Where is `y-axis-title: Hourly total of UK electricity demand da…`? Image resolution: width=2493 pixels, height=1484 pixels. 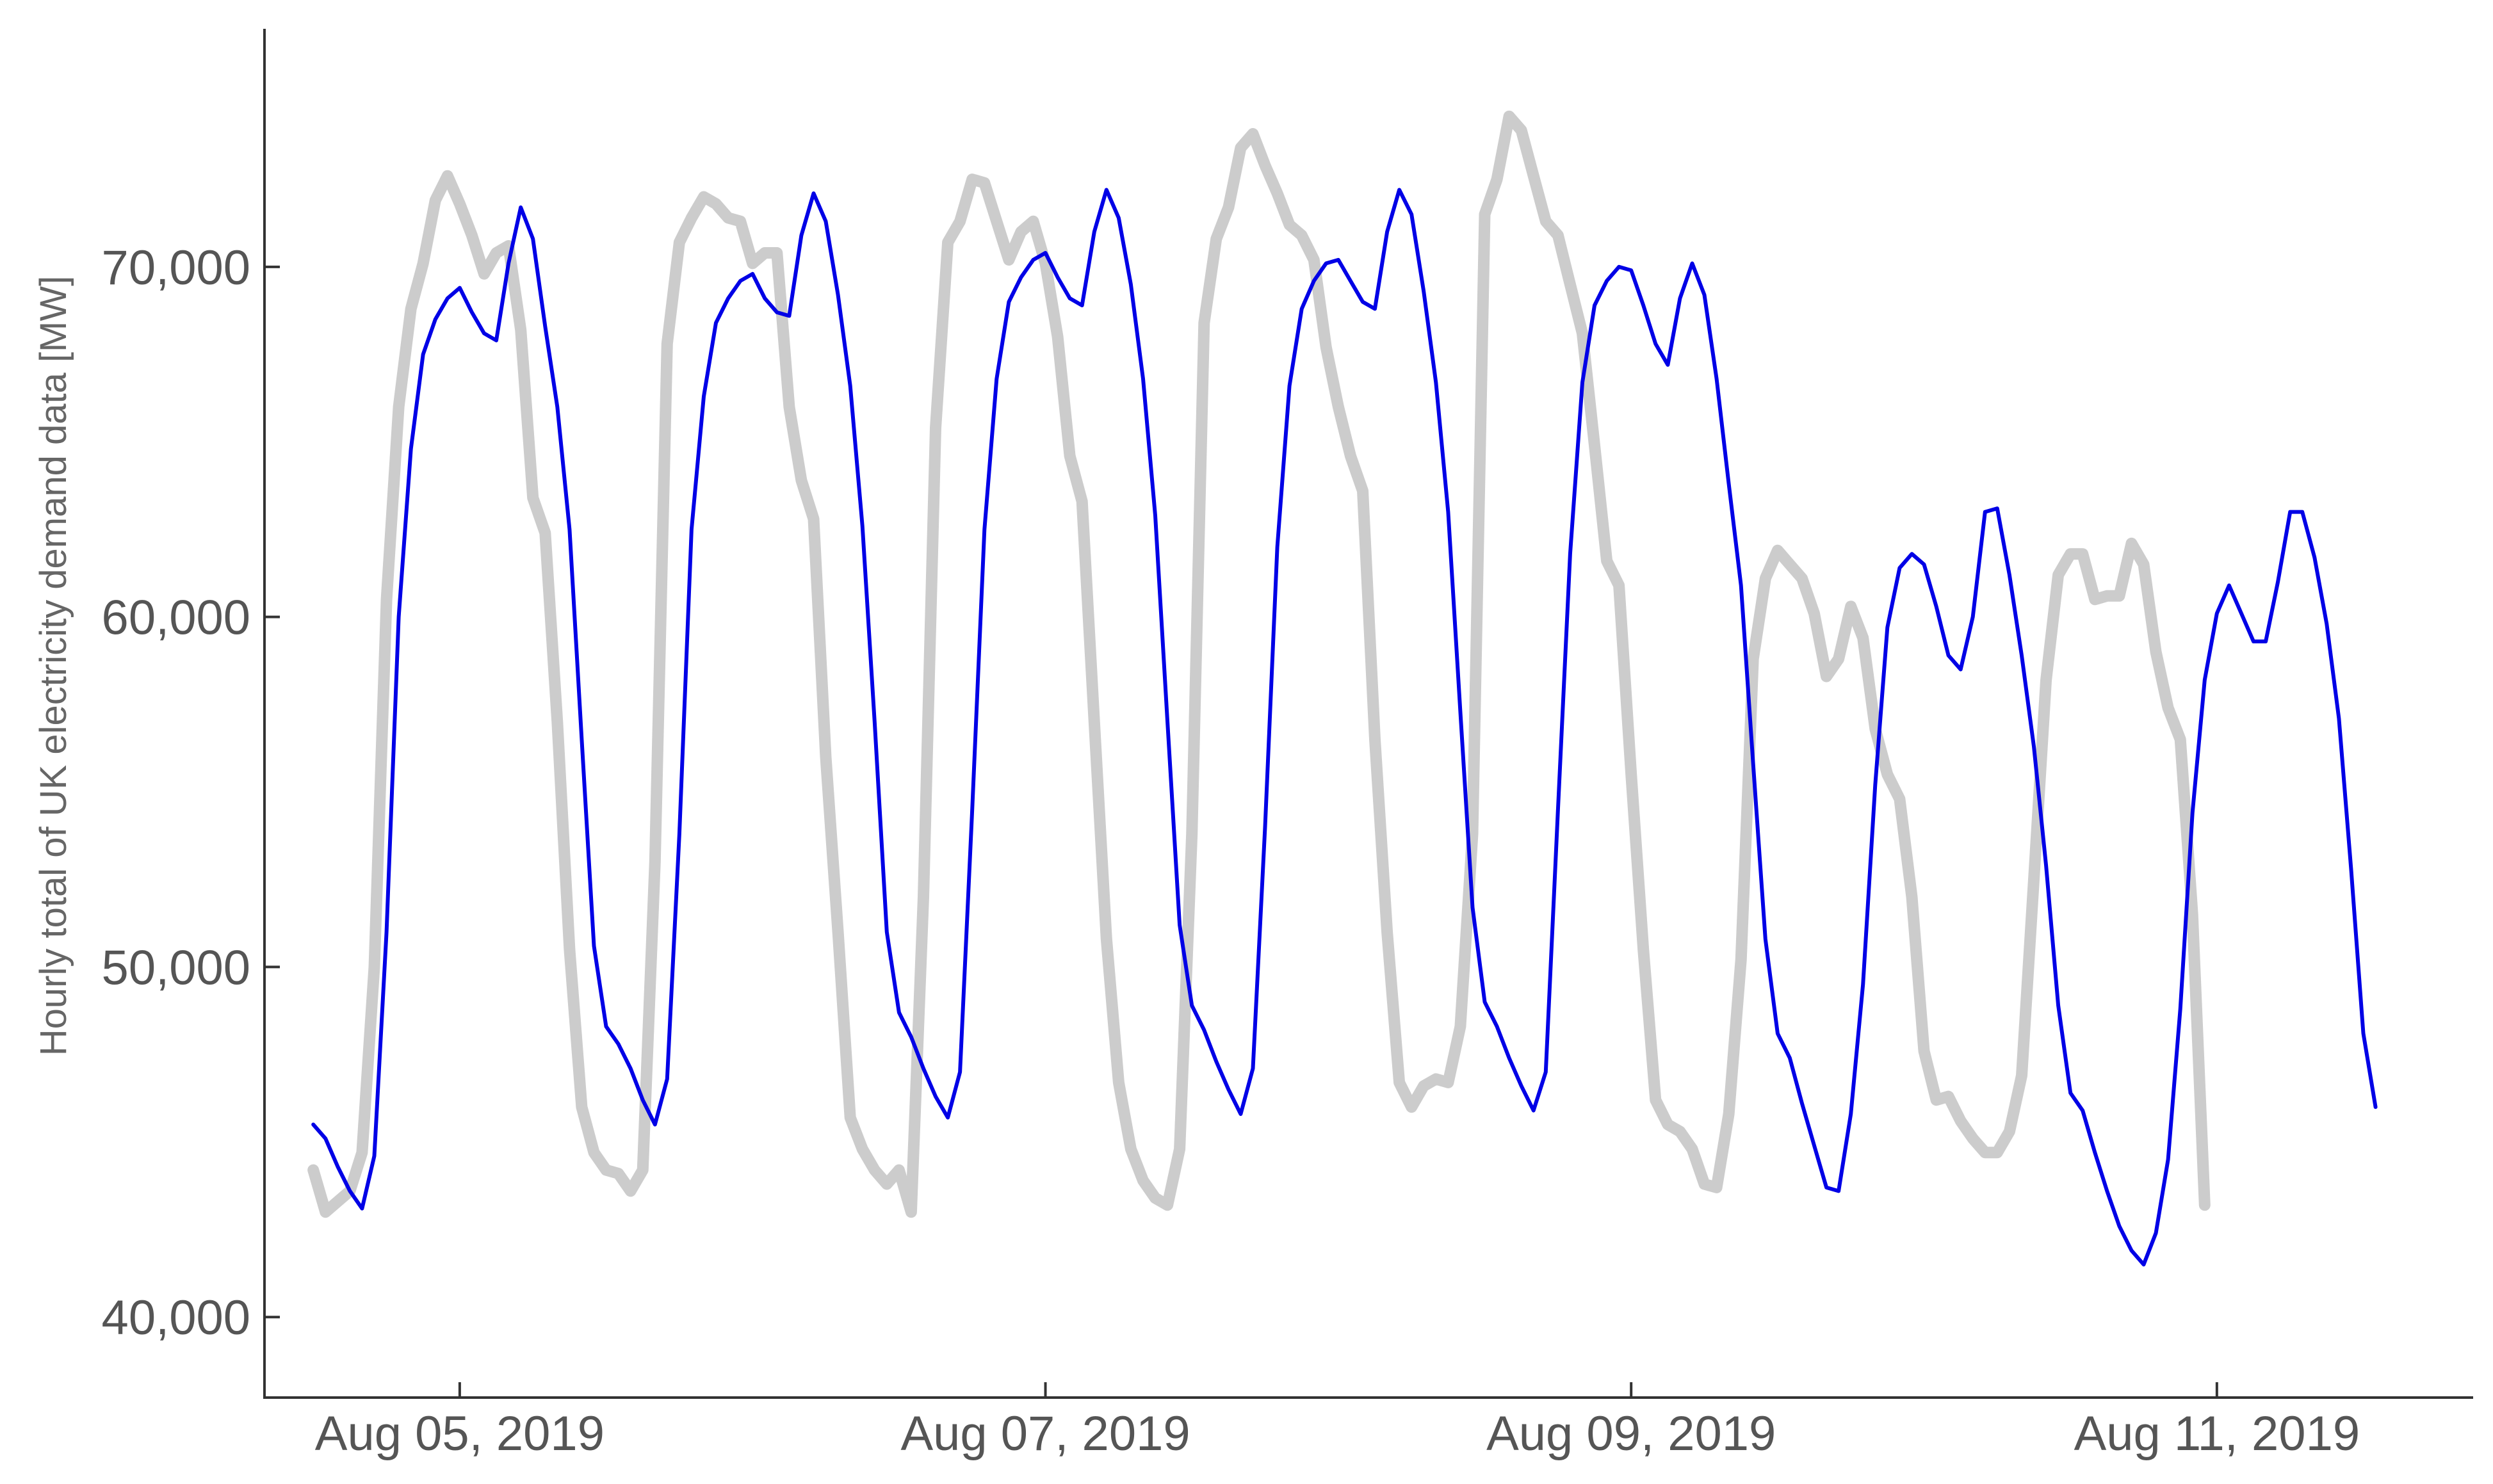
y-axis-title: Hourly total of UK electricity demand da… is located at coordinates (53, 666).